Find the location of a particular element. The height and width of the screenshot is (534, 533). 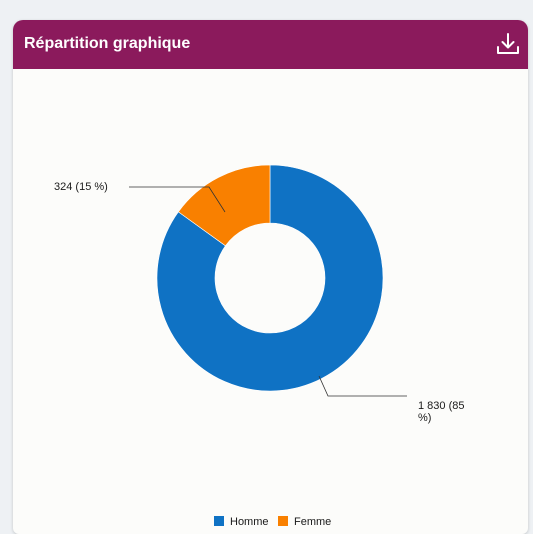

label-leader-femme is located at coordinates (177, 199).